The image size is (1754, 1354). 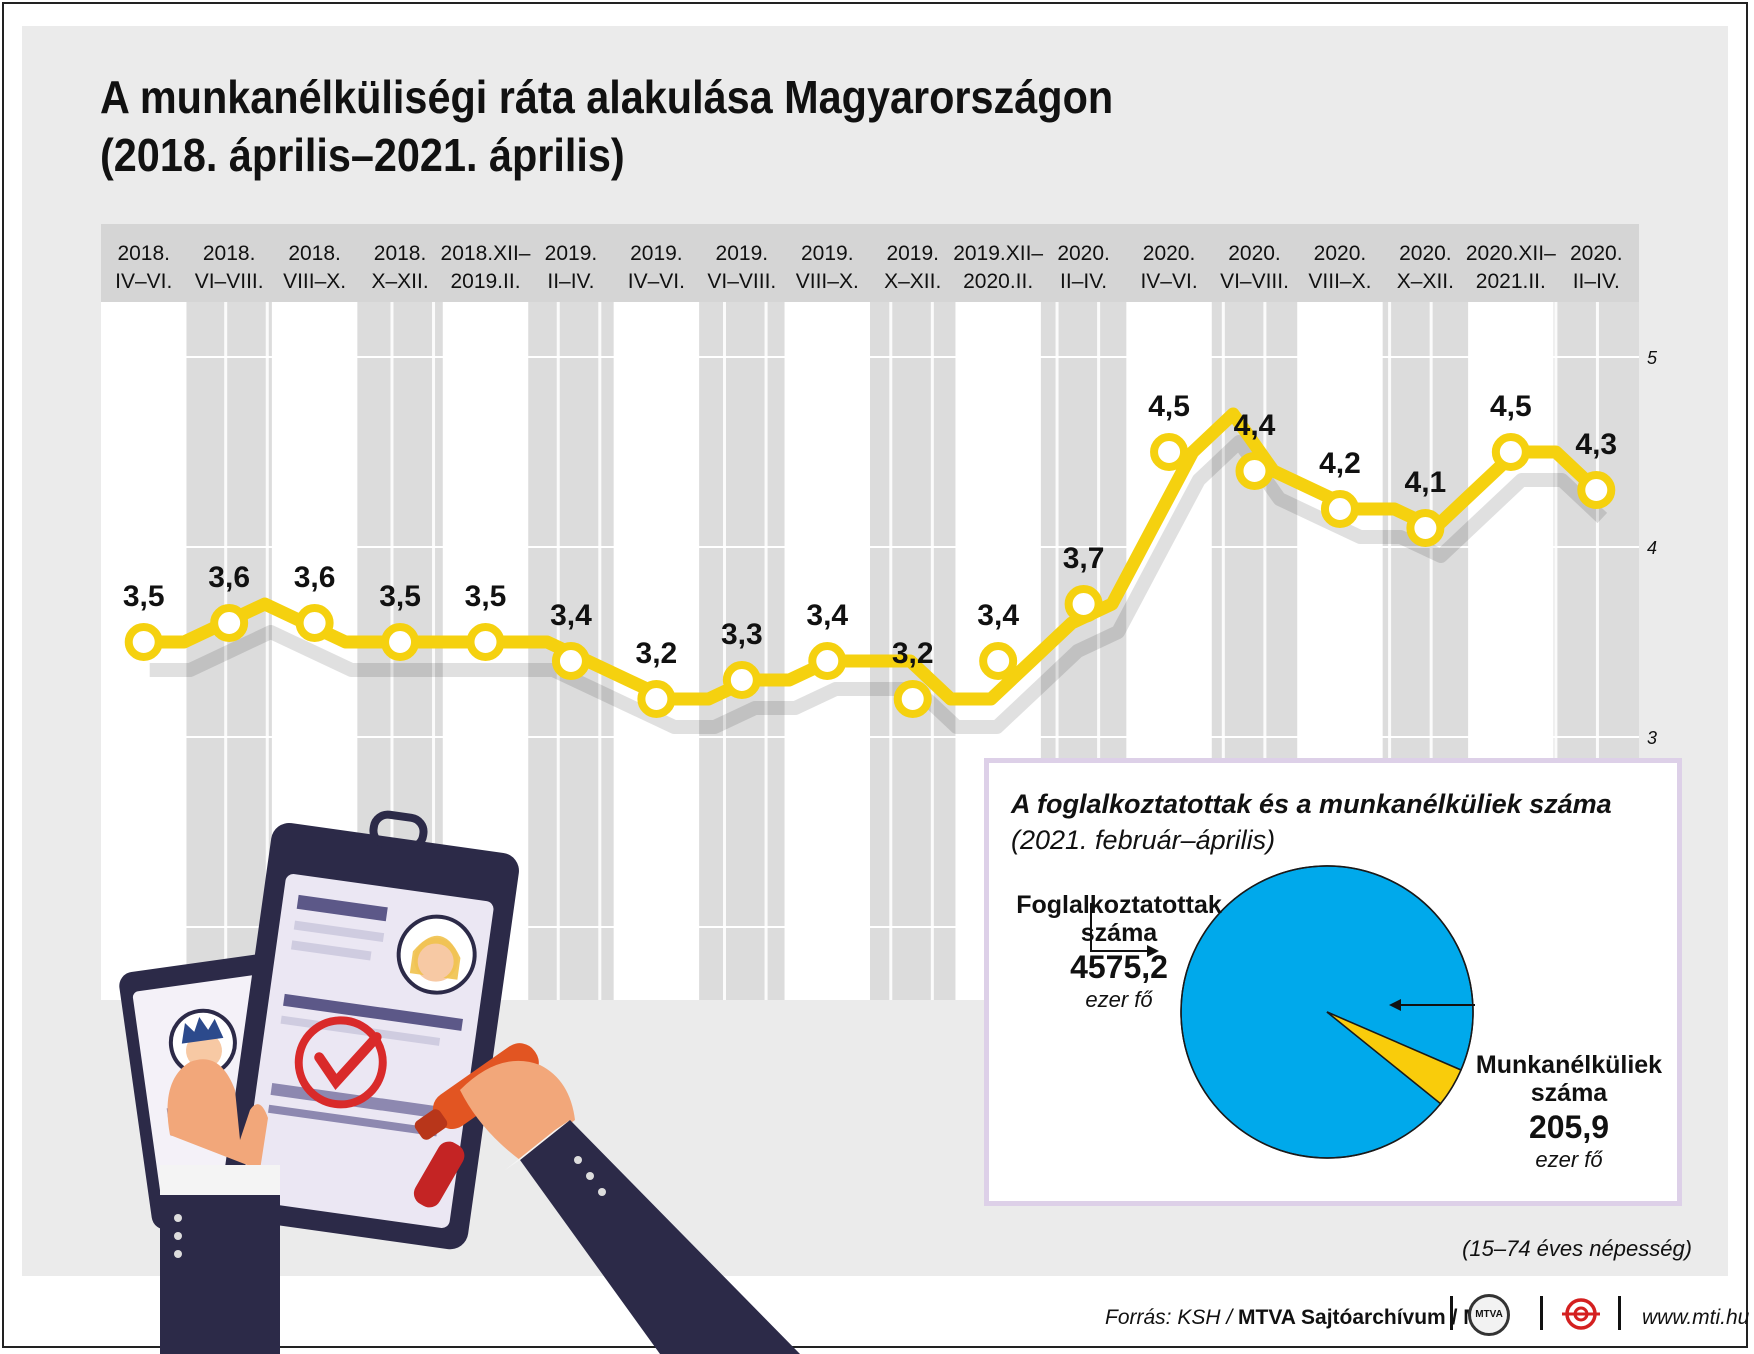 I want to click on unemployed-value: 205,9, so click(x=1569, y=1127).